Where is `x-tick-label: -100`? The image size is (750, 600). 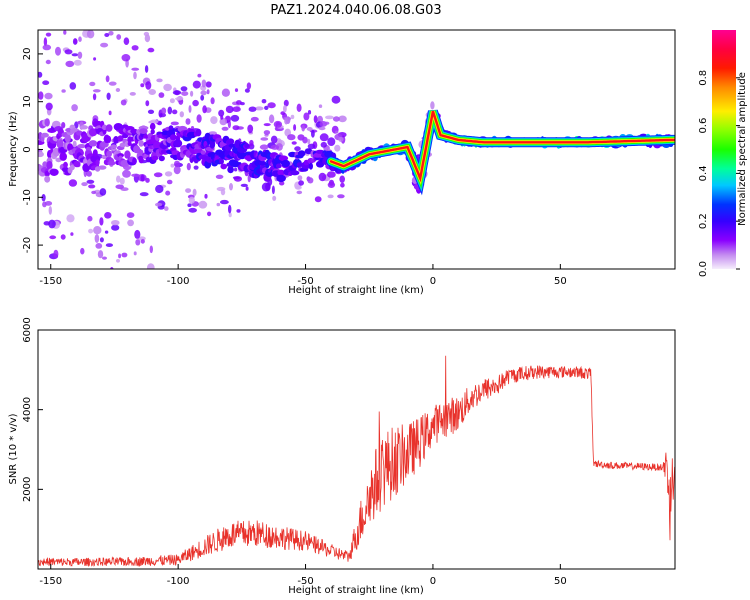
x-tick-label: -100 is located at coordinates (178, 281).